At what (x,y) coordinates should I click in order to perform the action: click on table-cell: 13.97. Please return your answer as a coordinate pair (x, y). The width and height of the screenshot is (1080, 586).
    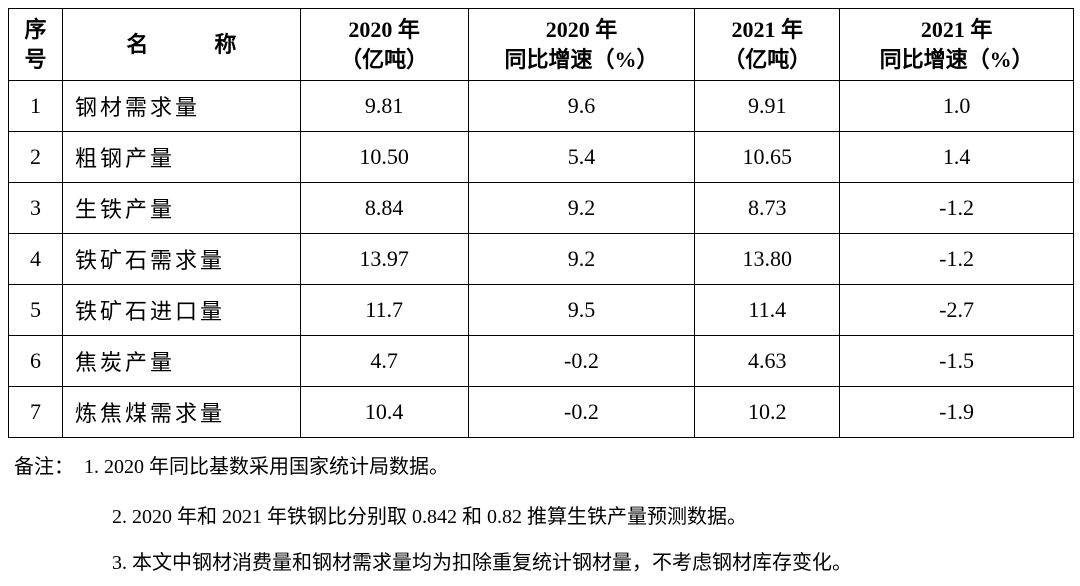
    Looking at the image, I should click on (384, 259).